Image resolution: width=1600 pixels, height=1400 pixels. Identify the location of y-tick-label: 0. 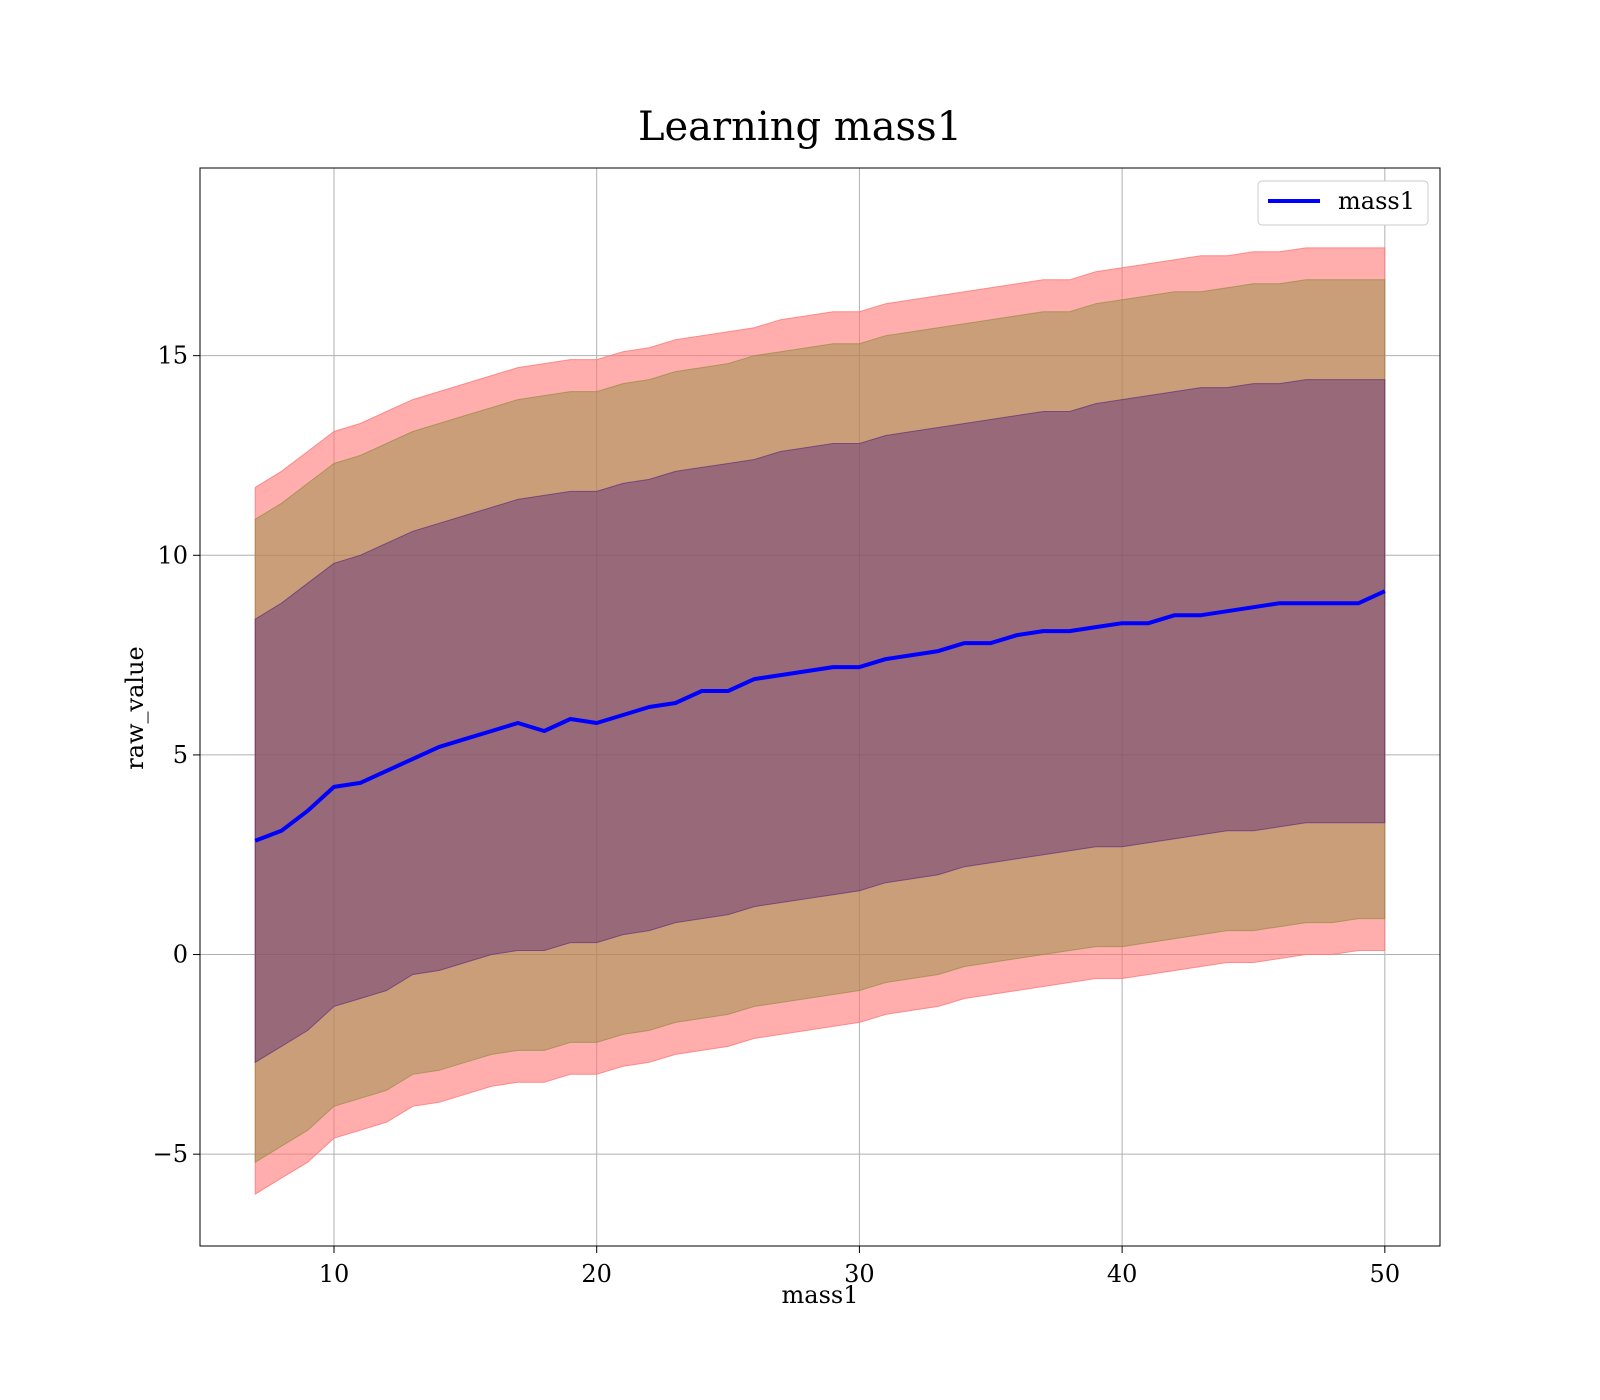
(180, 955).